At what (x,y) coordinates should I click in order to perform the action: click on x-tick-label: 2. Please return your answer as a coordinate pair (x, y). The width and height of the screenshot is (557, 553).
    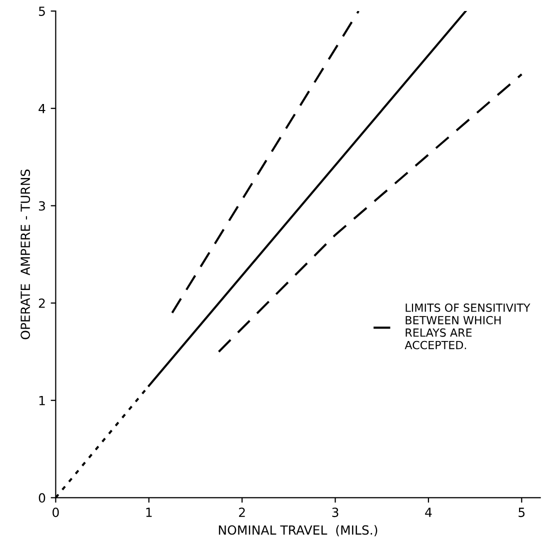
    Looking at the image, I should click on (242, 512).